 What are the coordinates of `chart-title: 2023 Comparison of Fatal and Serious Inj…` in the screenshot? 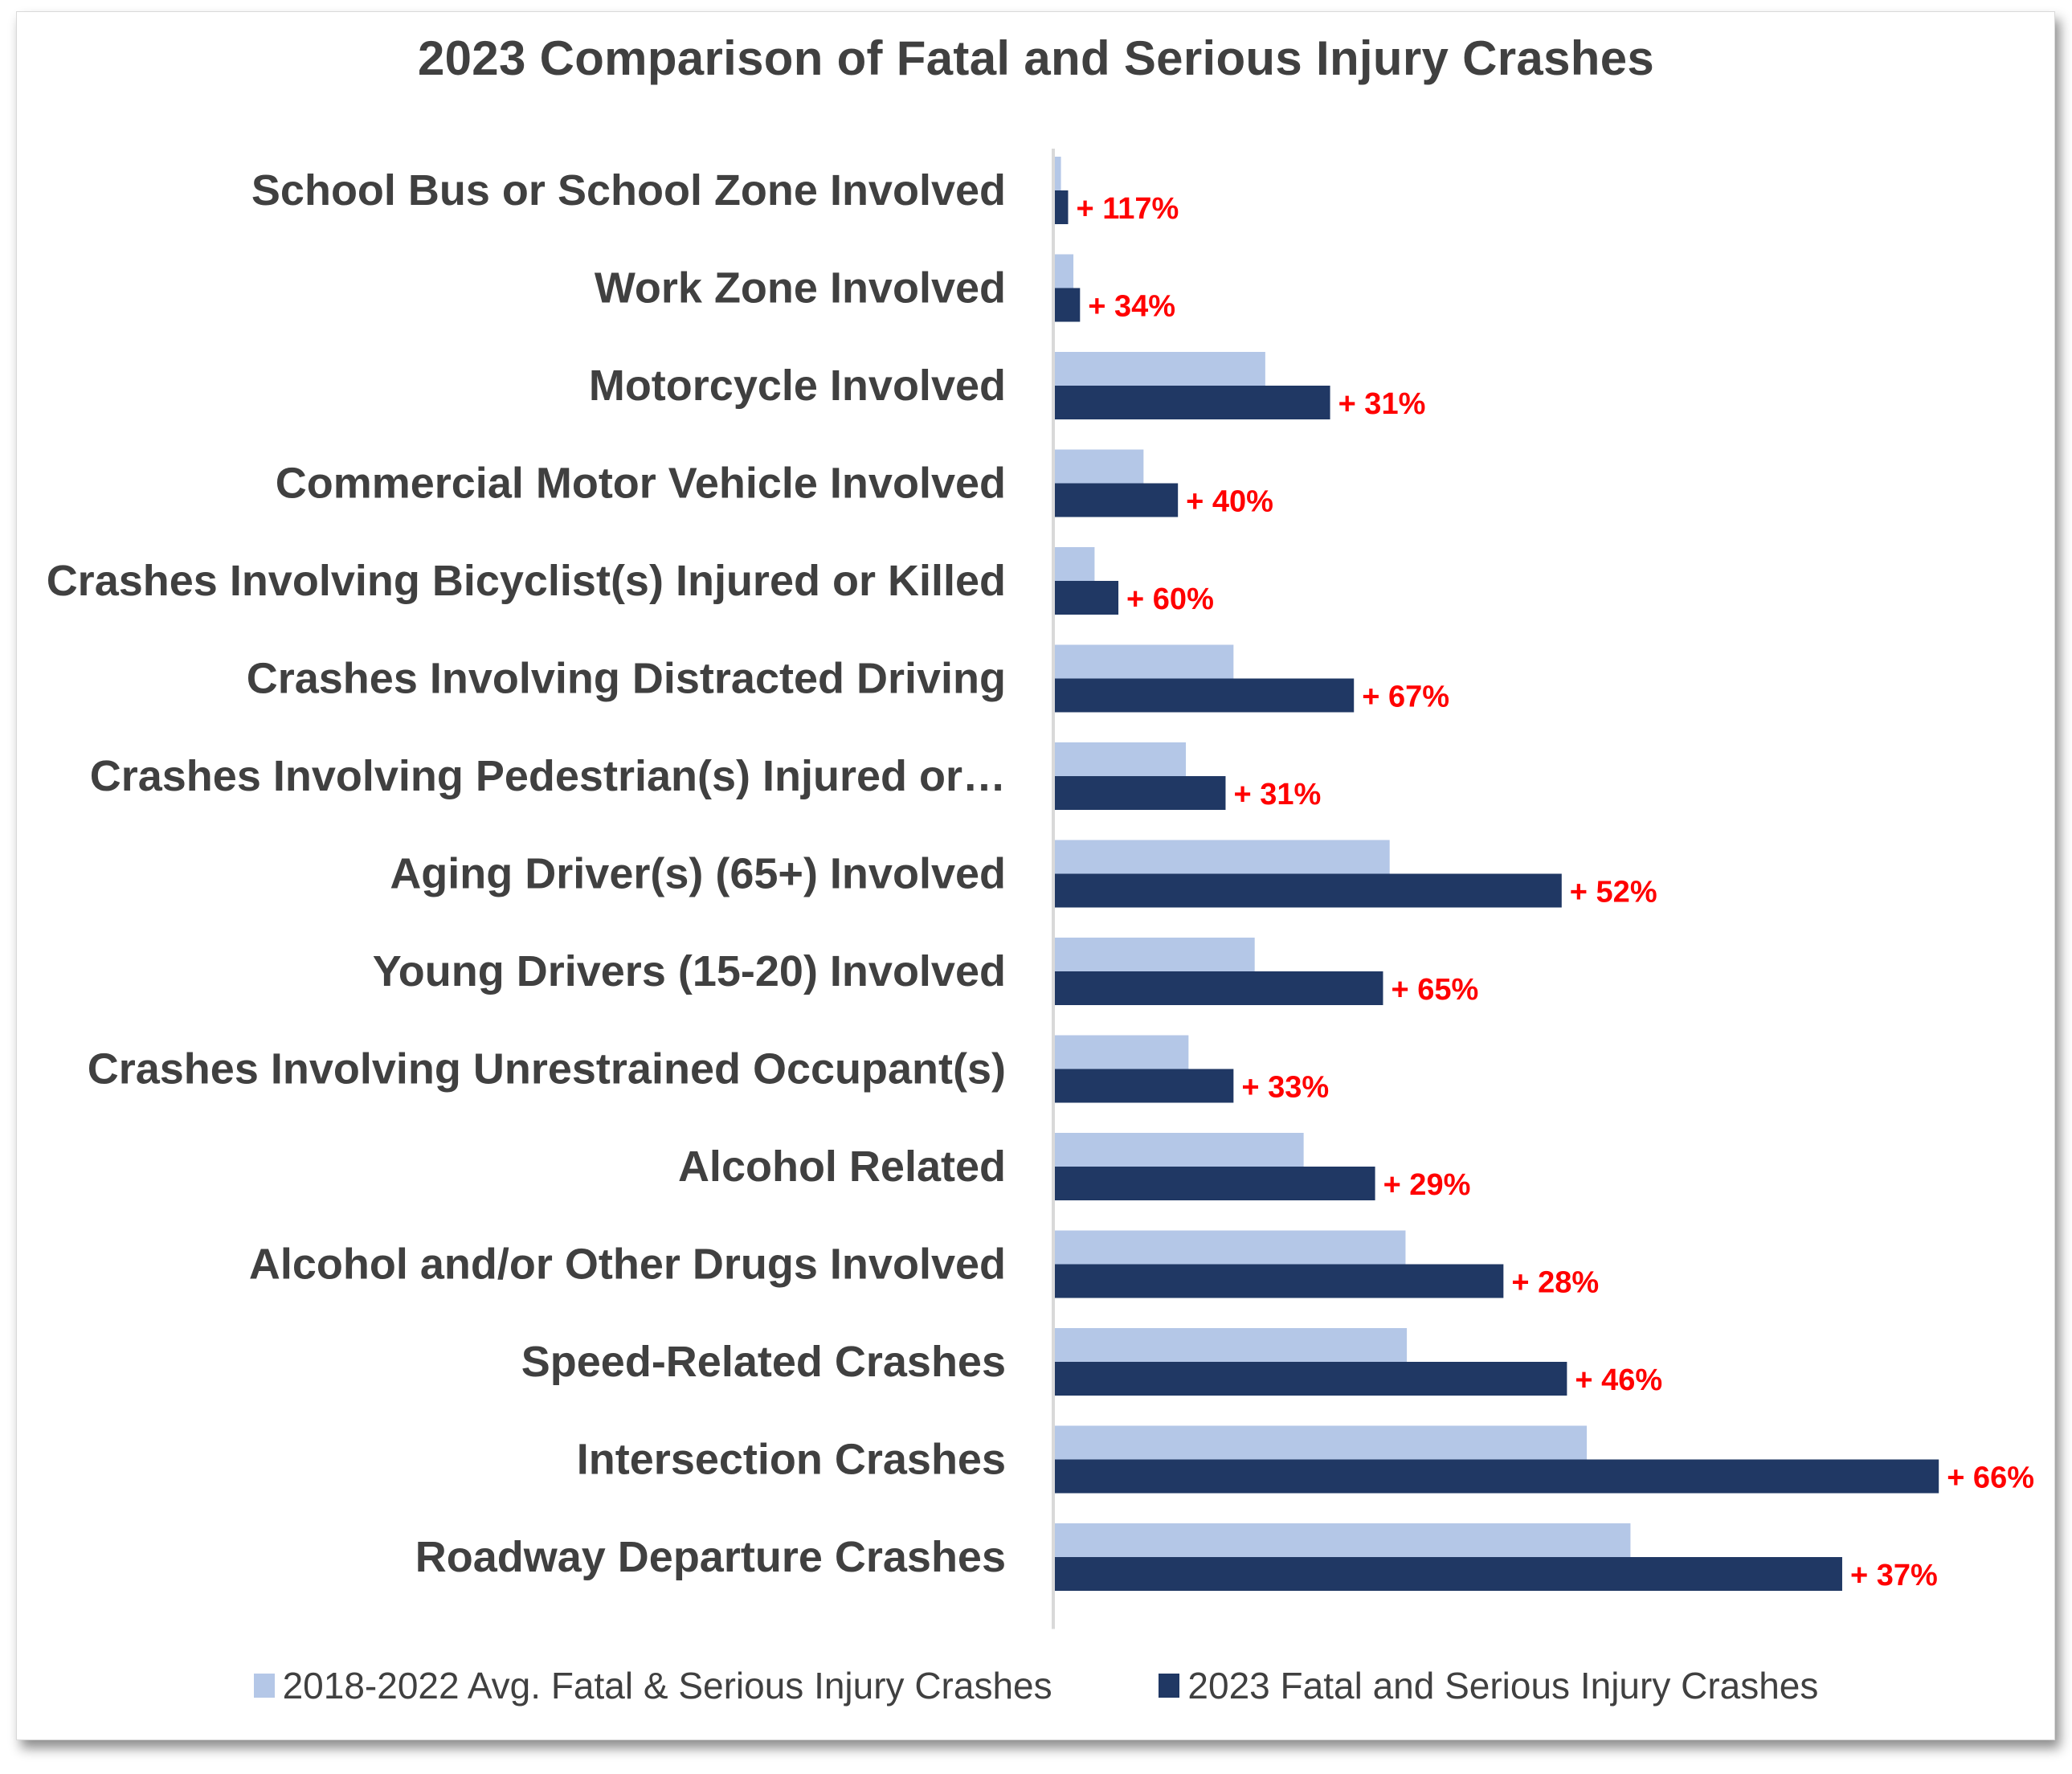 It's located at (1036, 58).